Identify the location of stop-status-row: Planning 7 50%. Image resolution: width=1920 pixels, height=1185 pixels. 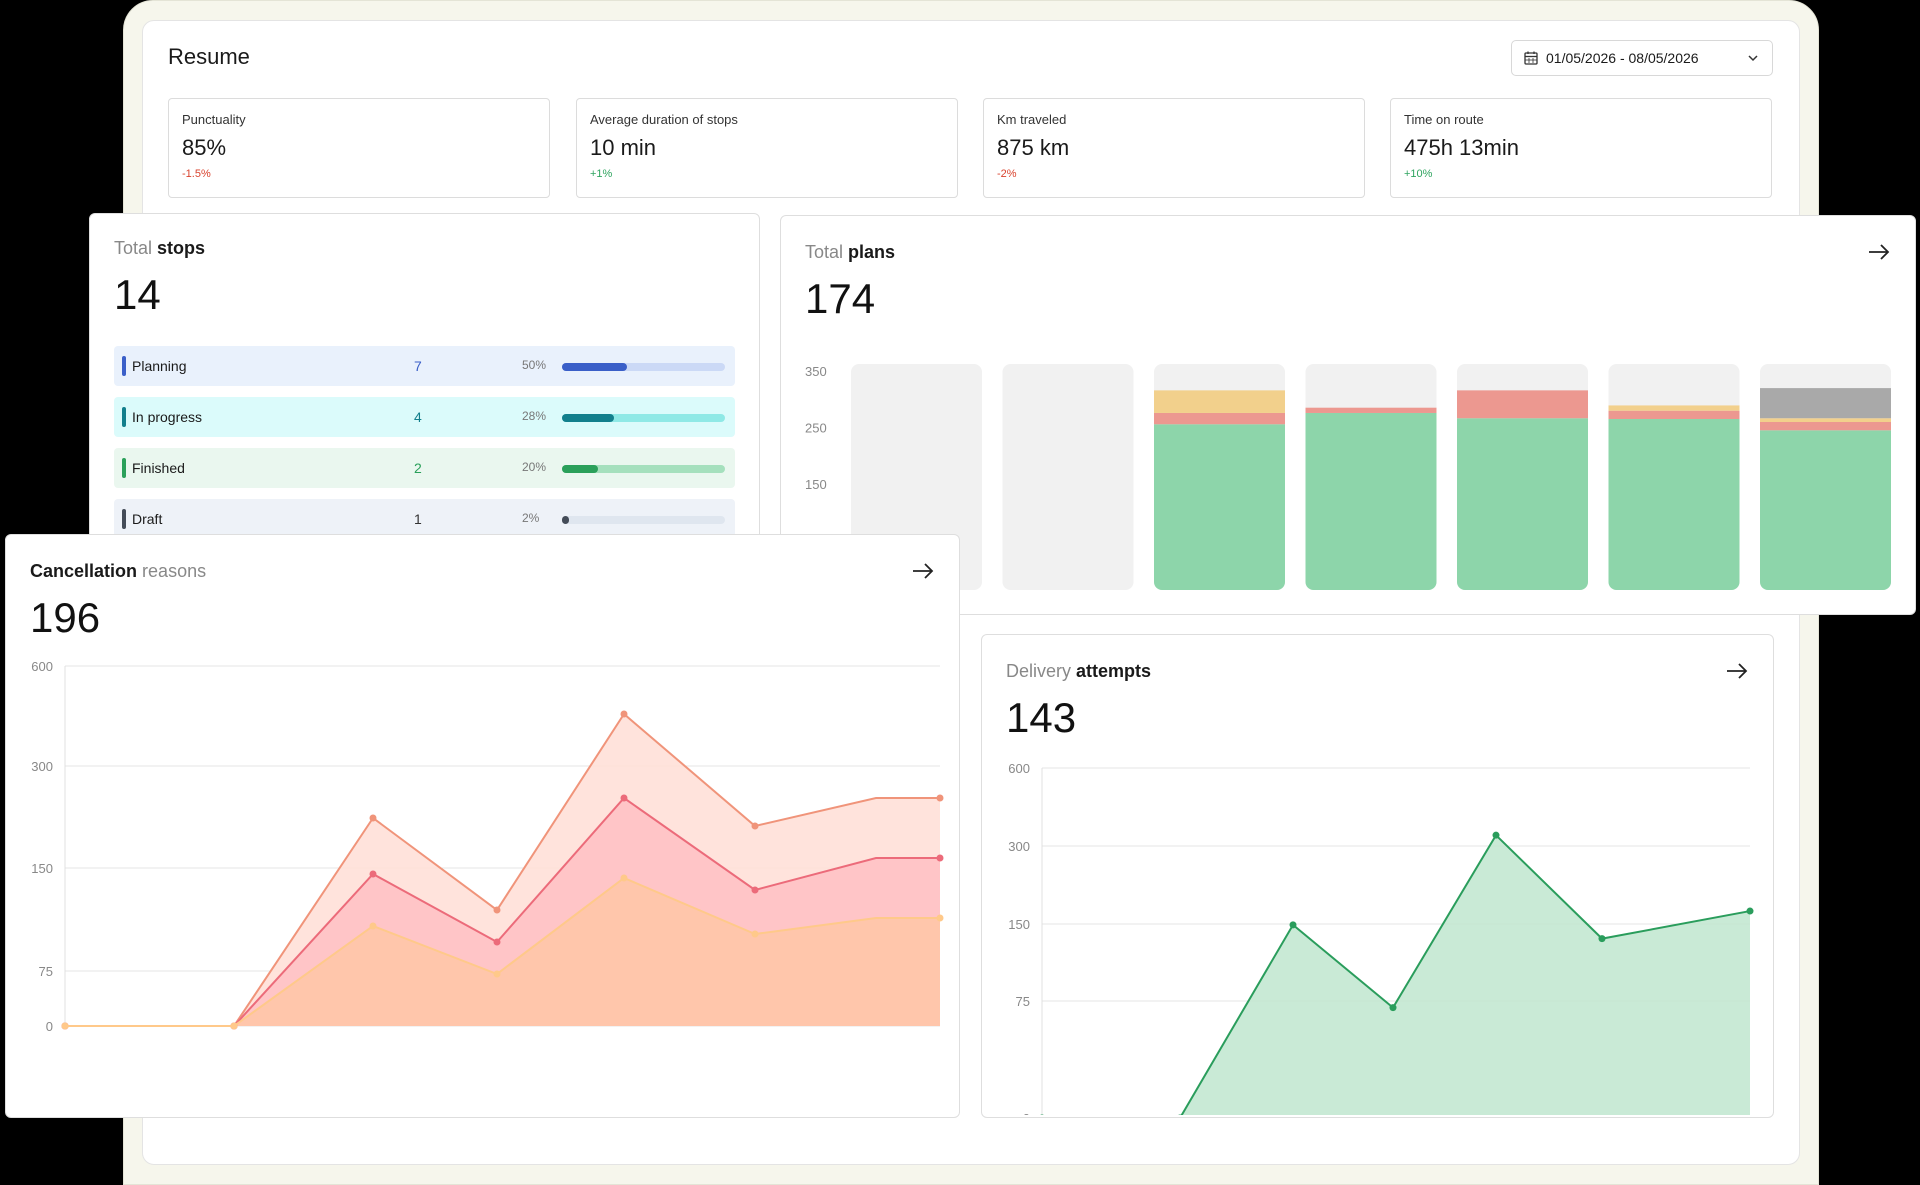
(424, 366).